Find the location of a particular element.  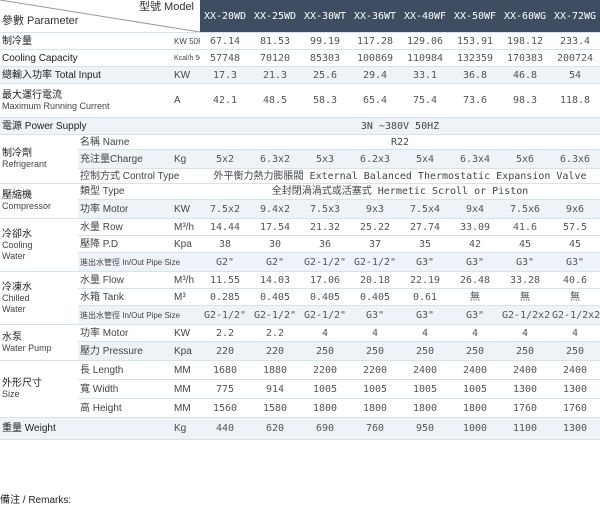

size-width-unit: MM is located at coordinates (186, 389).